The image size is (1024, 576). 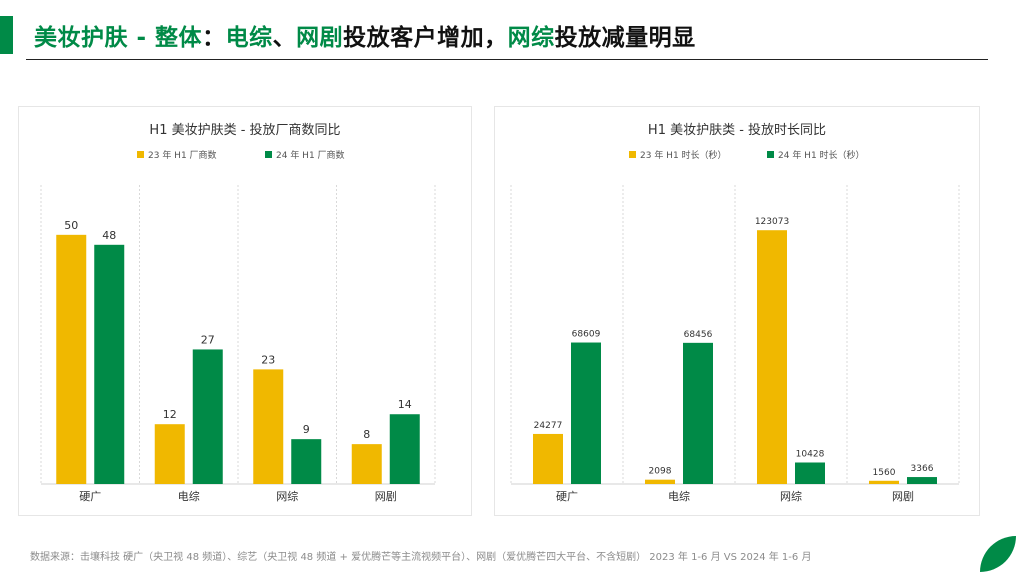 I want to click on legend-label-0: 23 年 H1 时长（秒）, so click(x=683, y=155).